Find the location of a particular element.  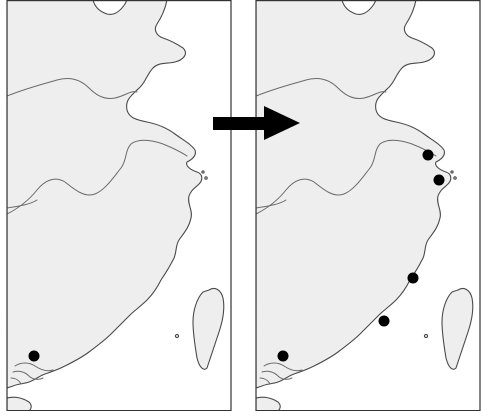

city-marker-shanghai is located at coordinates (428, 155).